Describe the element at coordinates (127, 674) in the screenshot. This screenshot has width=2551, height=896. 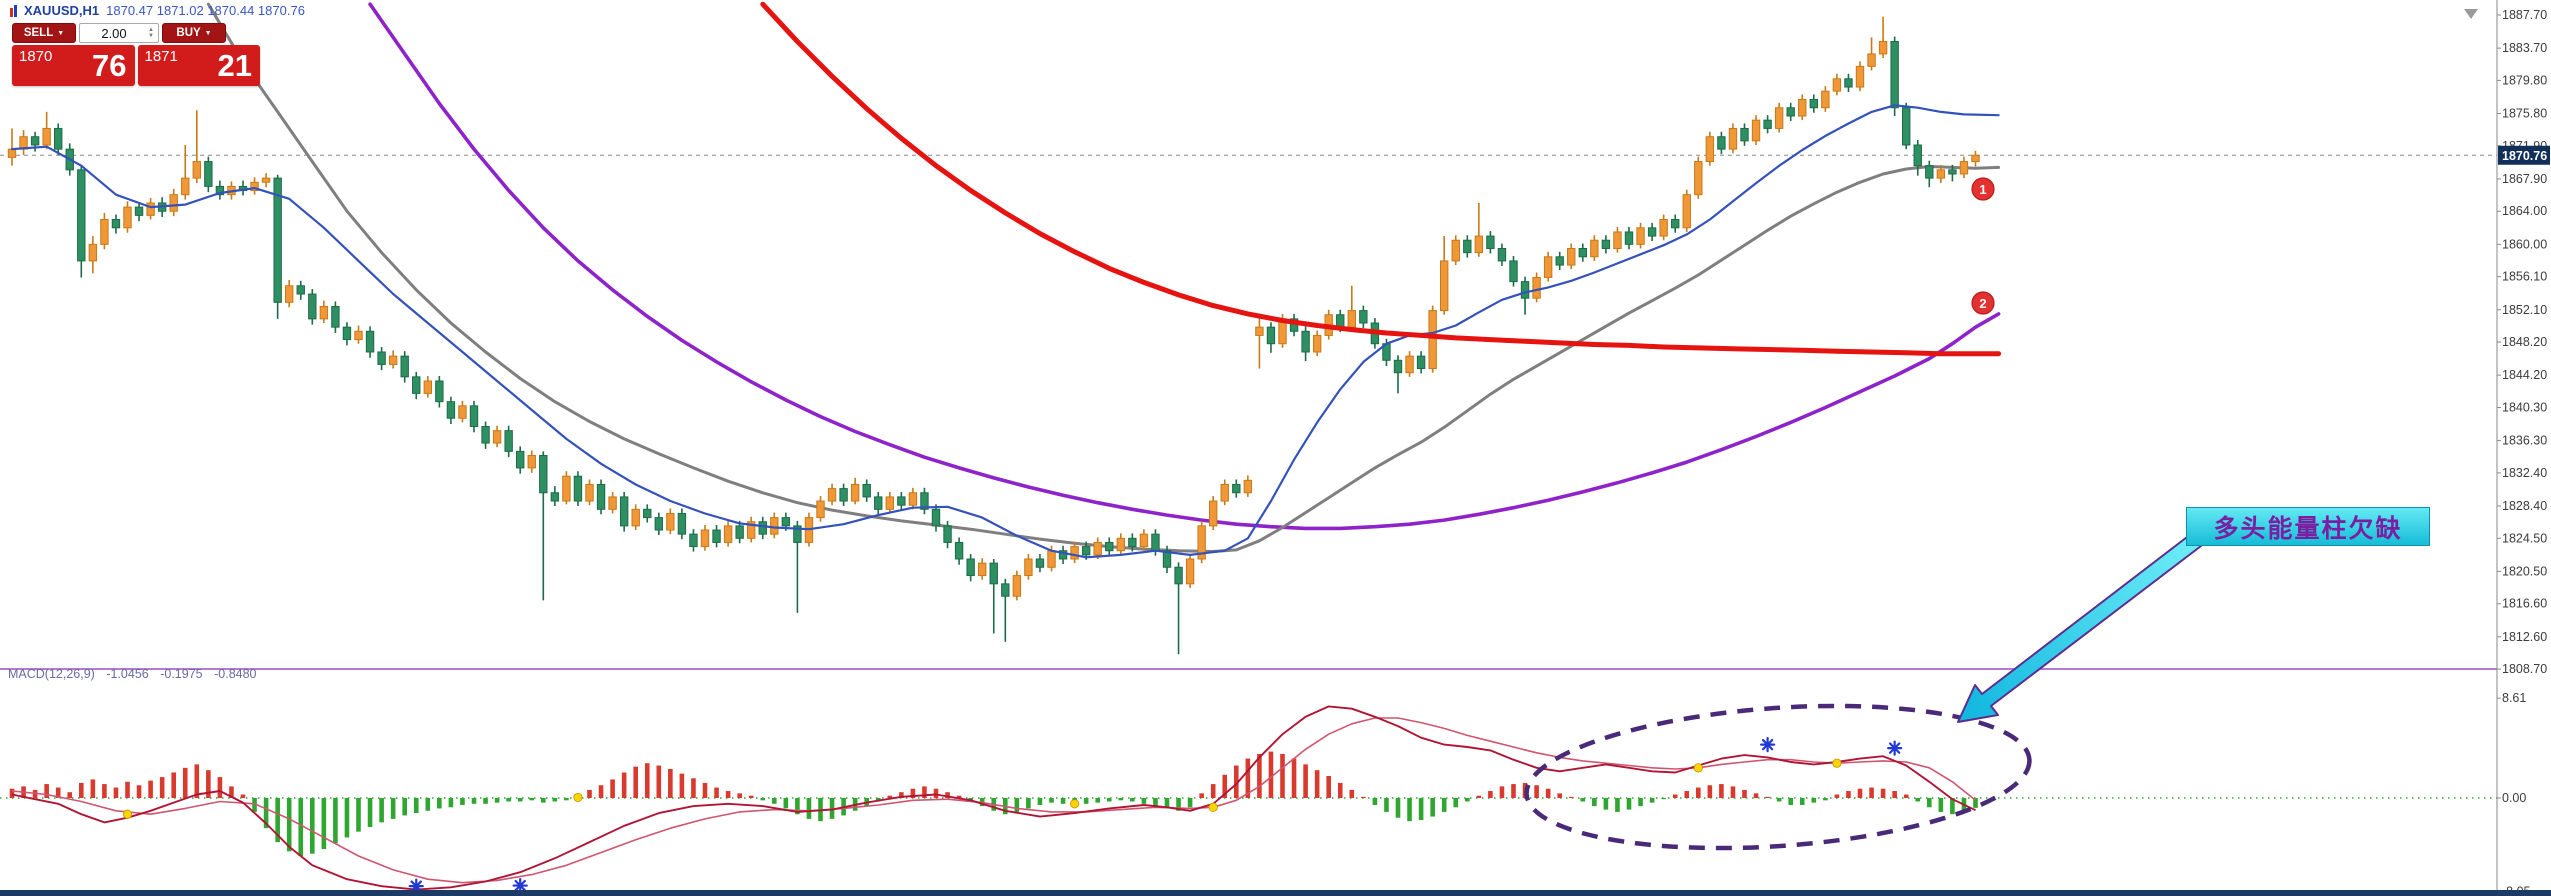
I see `macd-value-main: -1.0456` at that location.